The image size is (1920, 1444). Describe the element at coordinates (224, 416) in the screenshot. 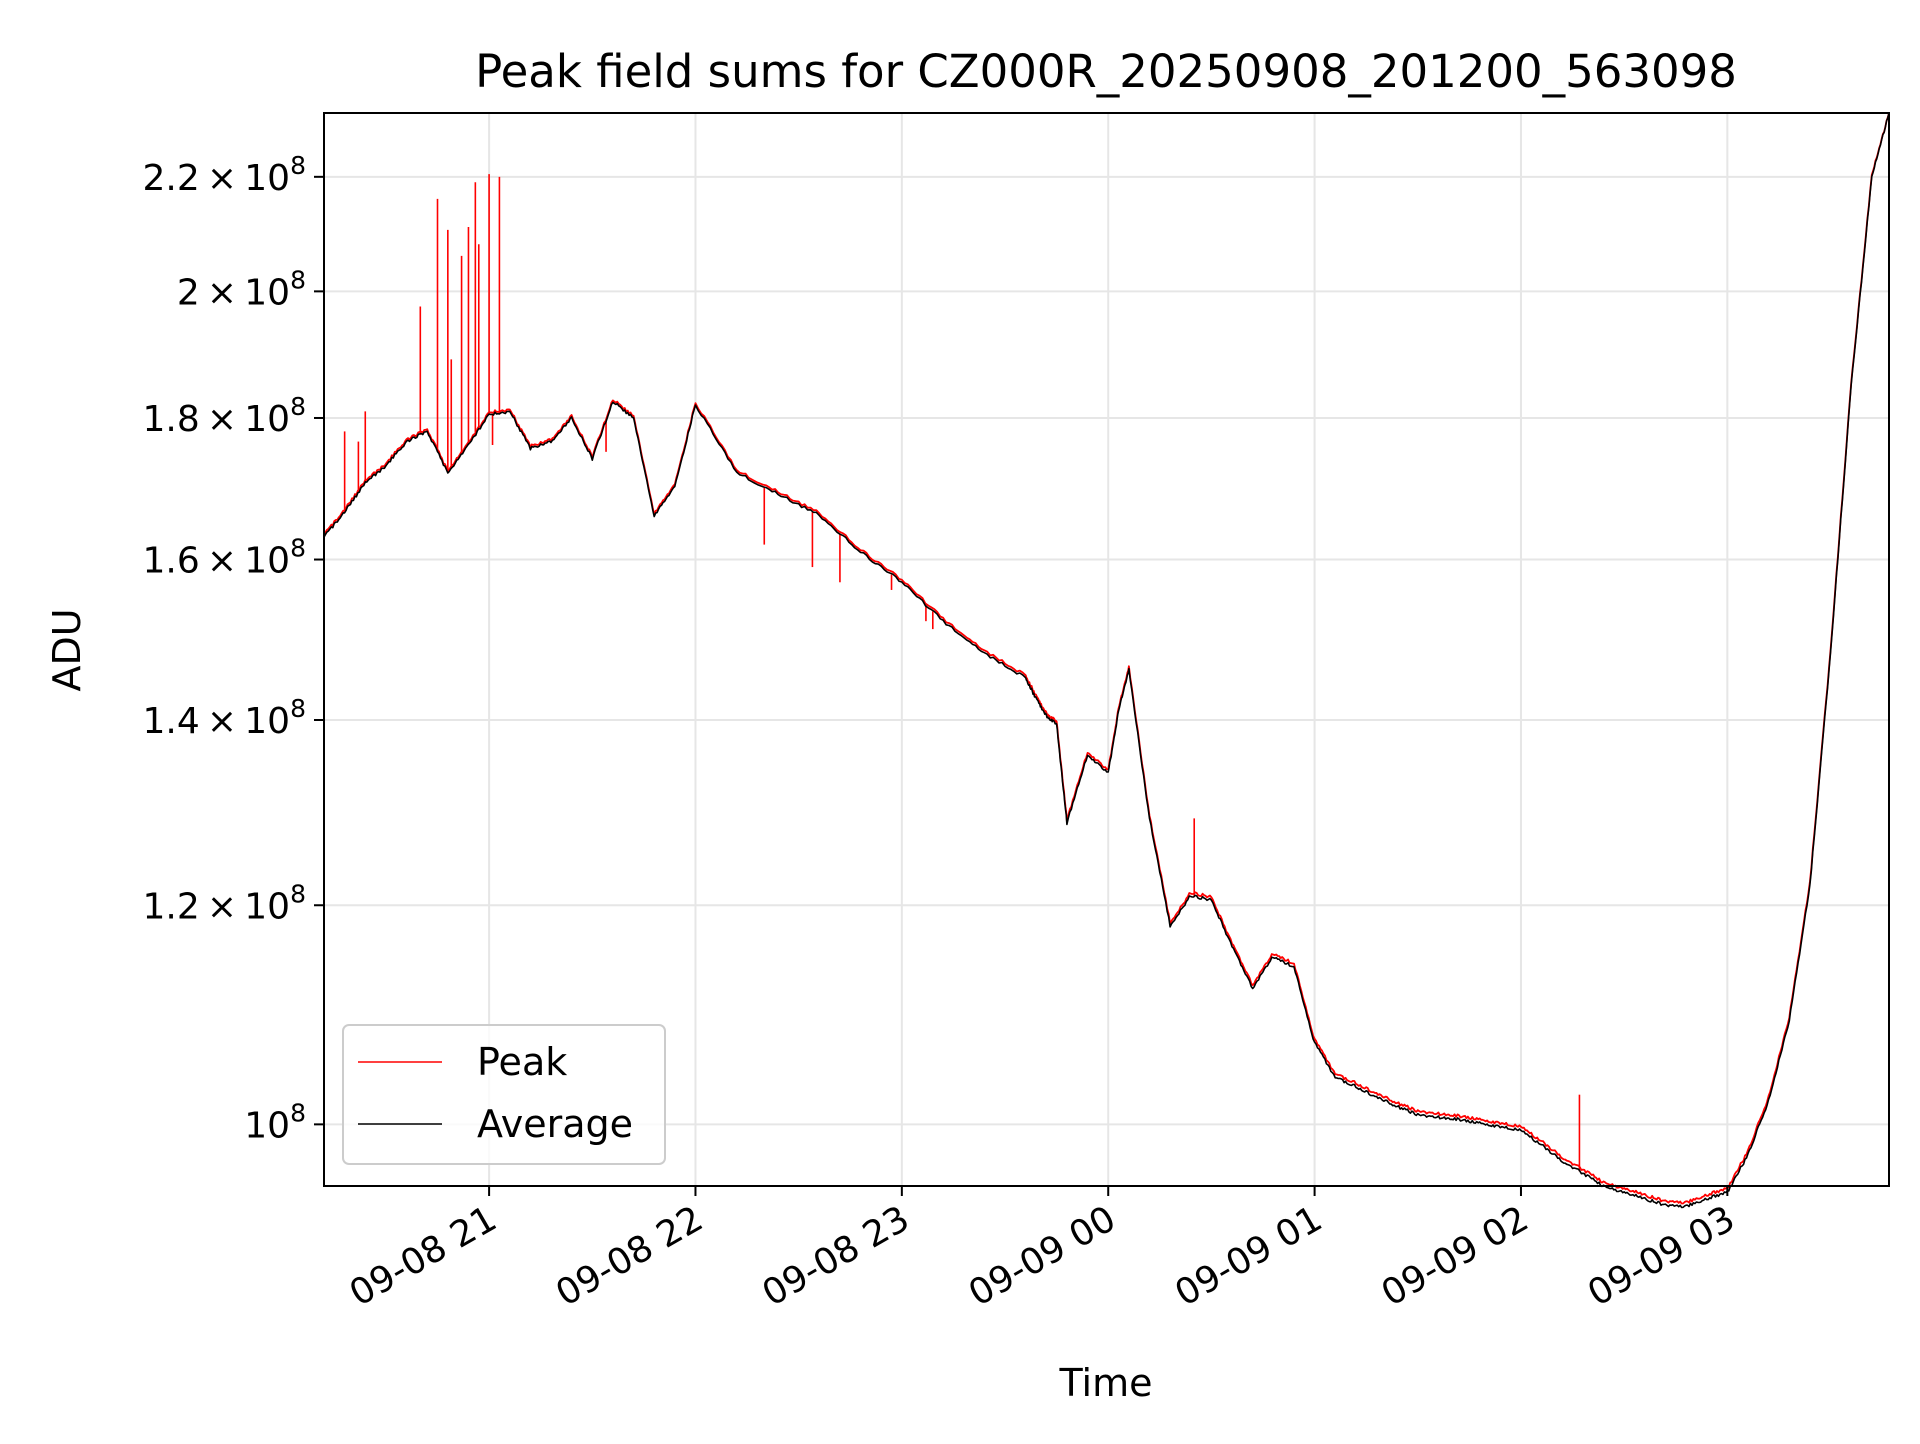

I see `y-tick-label: 1.8 × 108` at that location.